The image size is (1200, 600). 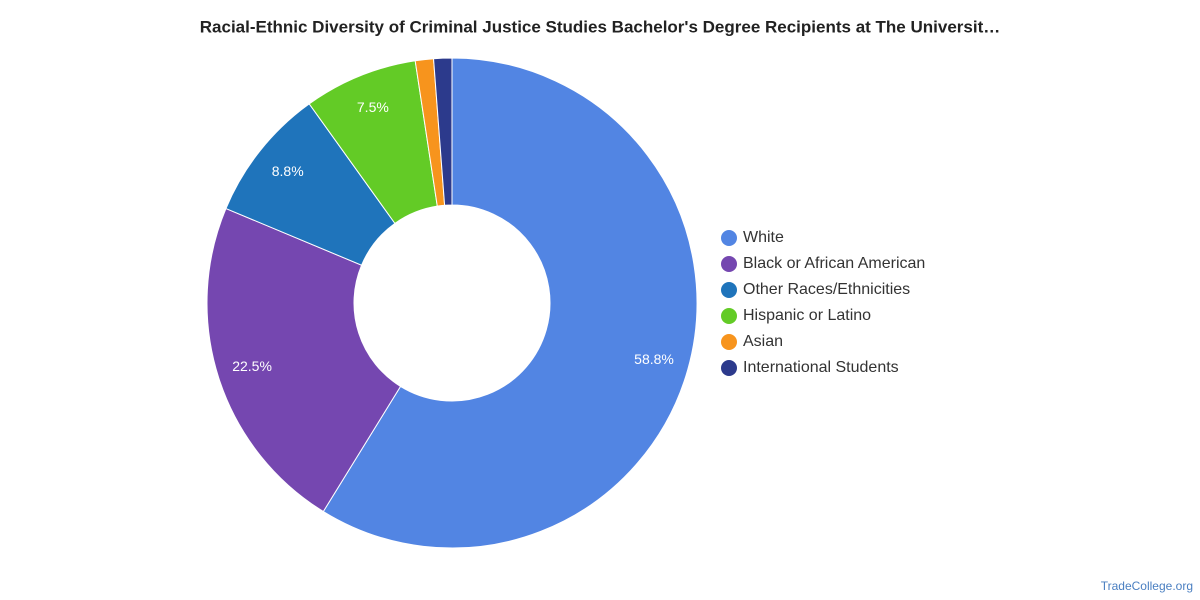 I want to click on data-label: 22.5%, so click(x=252, y=366).